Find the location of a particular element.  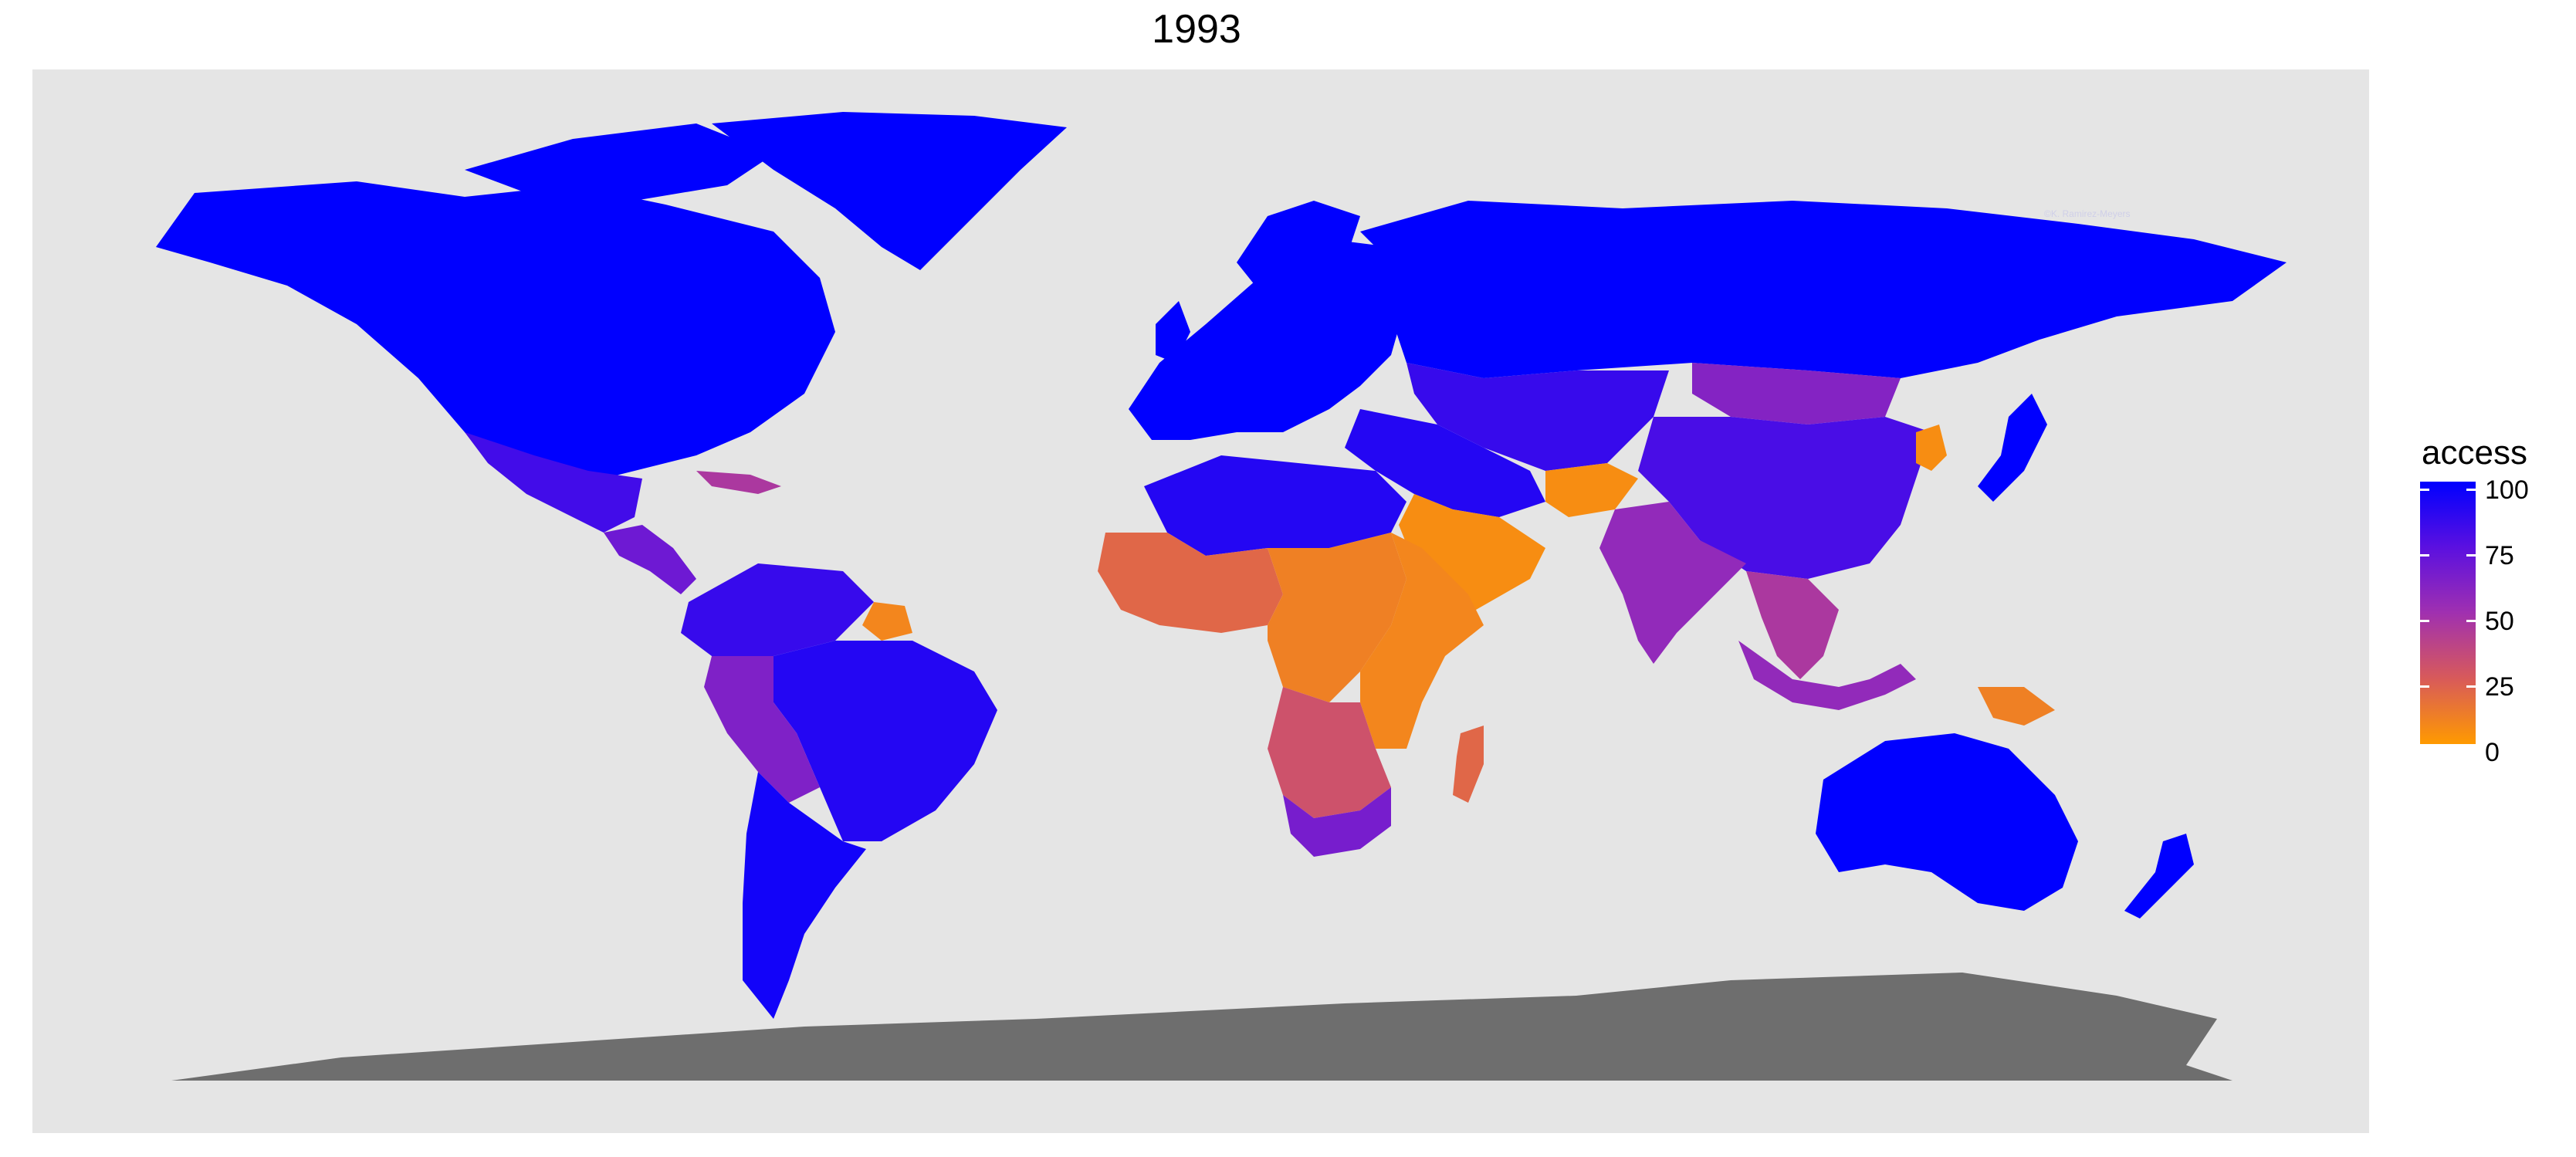

region-southern-cone is located at coordinates (805, 895).